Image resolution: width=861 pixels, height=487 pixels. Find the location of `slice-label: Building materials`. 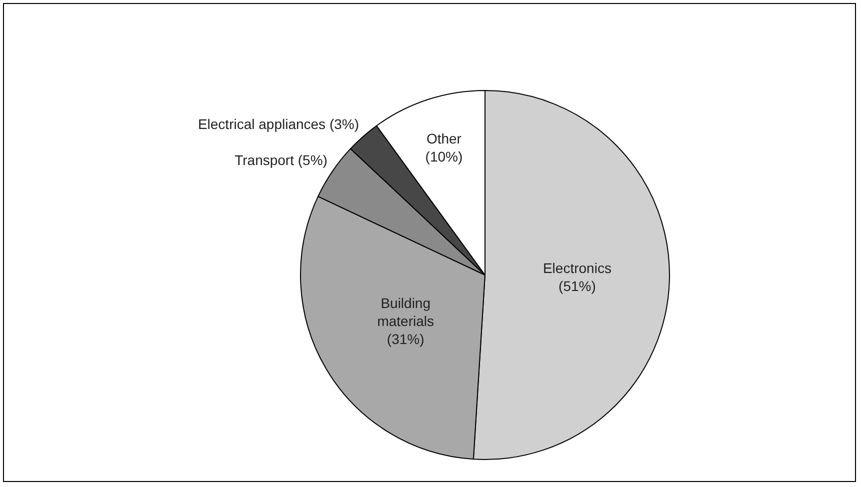

slice-label: Building materials is located at coordinates (405, 311).